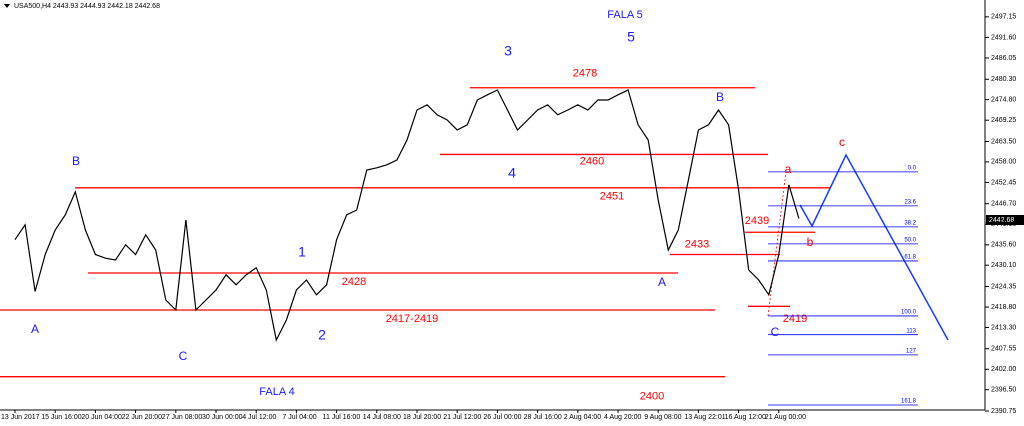 This screenshot has height=426, width=1024. What do you see at coordinates (1001, 220) in the screenshot?
I see `current-price: 2442.68` at bounding box center [1001, 220].